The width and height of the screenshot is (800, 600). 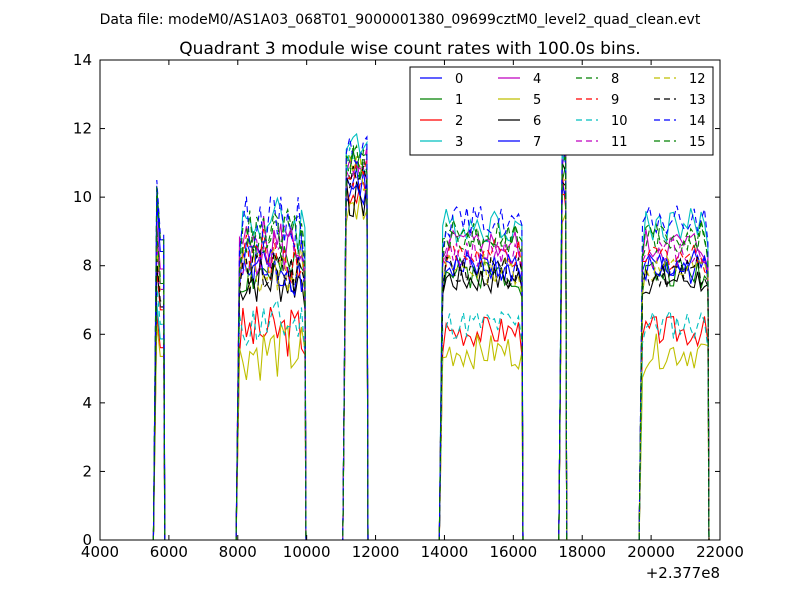 I want to click on y-tick-label: 4, so click(x=87, y=403).